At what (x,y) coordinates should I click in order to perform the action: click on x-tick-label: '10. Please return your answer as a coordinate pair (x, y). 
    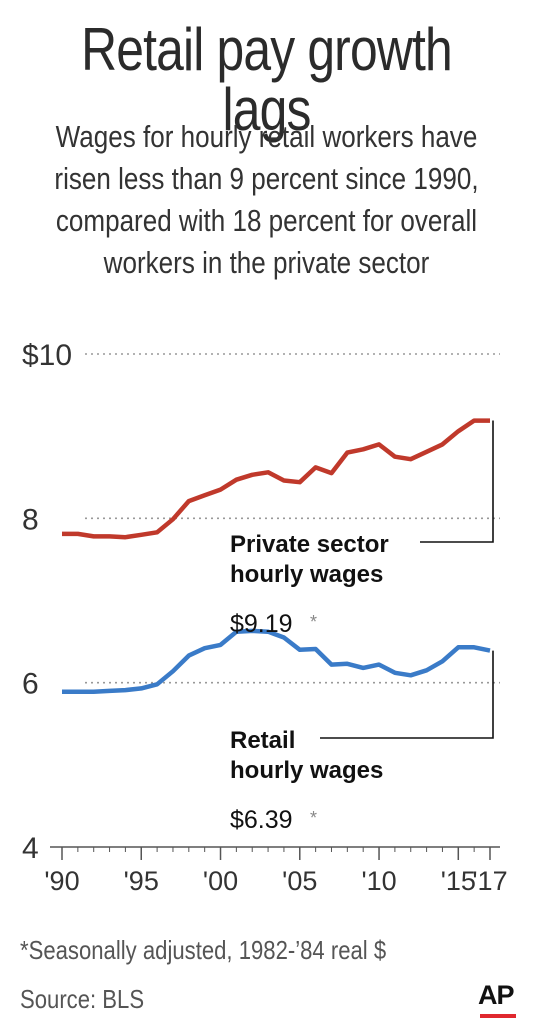
    Looking at the image, I should click on (378, 881).